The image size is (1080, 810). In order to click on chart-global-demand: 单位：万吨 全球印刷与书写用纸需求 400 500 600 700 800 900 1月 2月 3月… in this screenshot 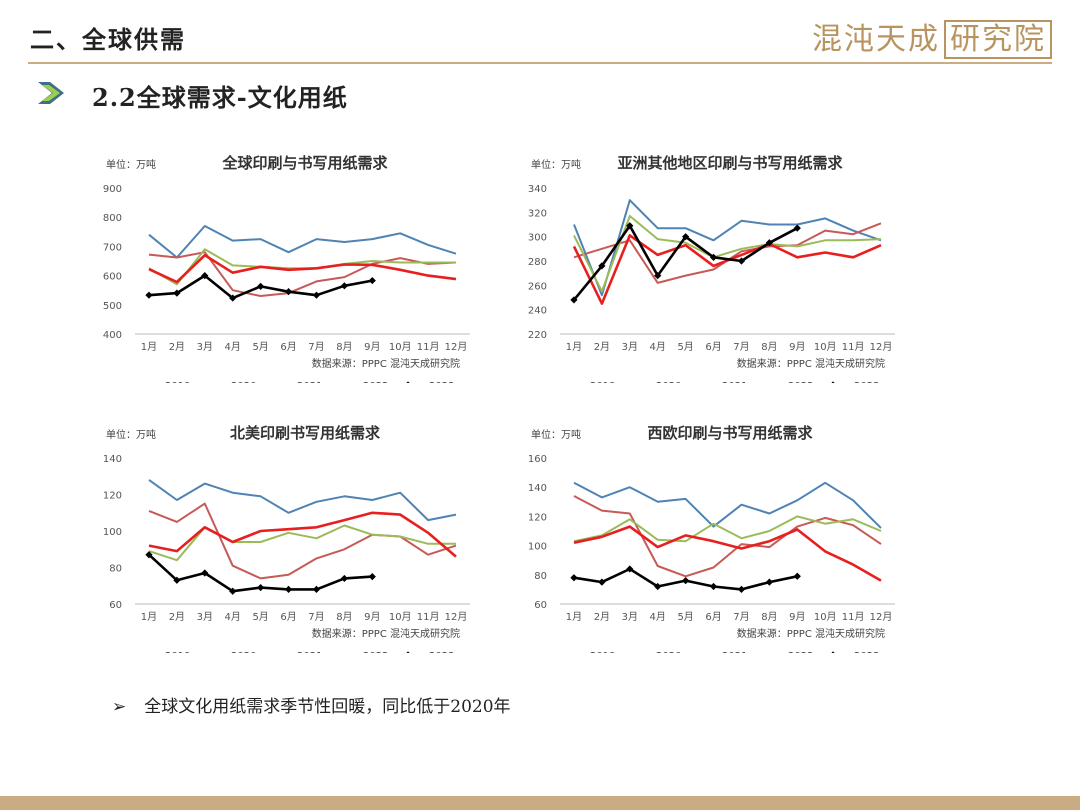, I will do `click(290, 265)`.